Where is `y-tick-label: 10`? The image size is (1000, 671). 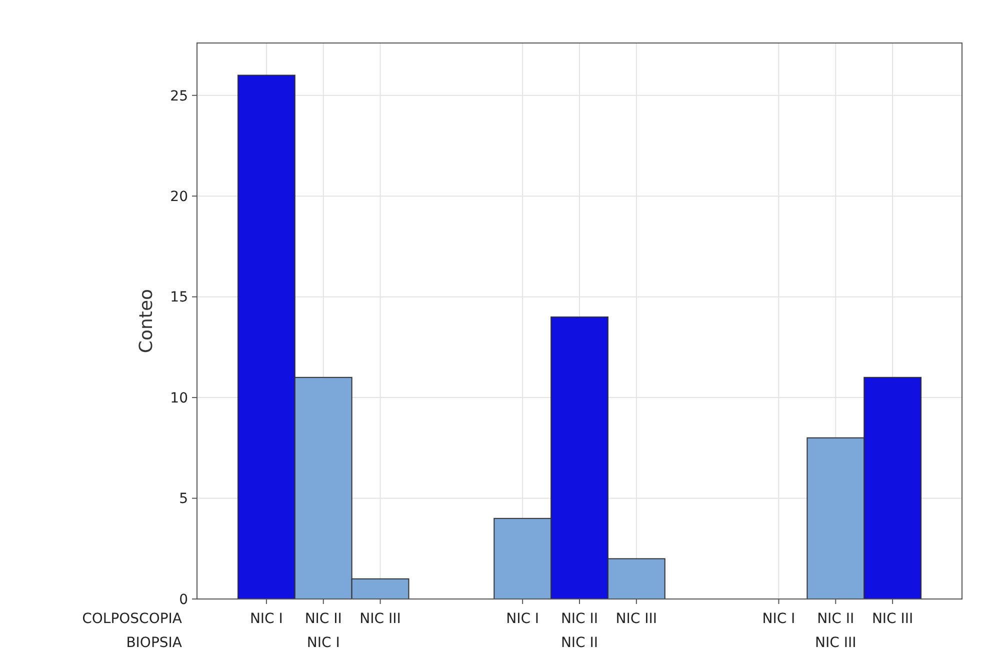
y-tick-label: 10 is located at coordinates (179, 398).